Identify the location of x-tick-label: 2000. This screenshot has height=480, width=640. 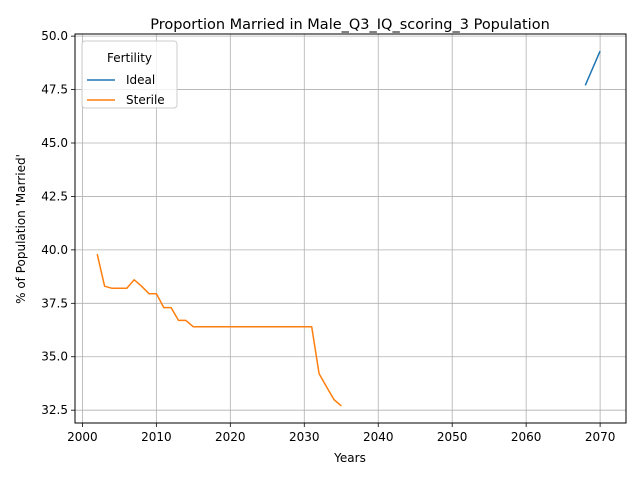
(82, 437).